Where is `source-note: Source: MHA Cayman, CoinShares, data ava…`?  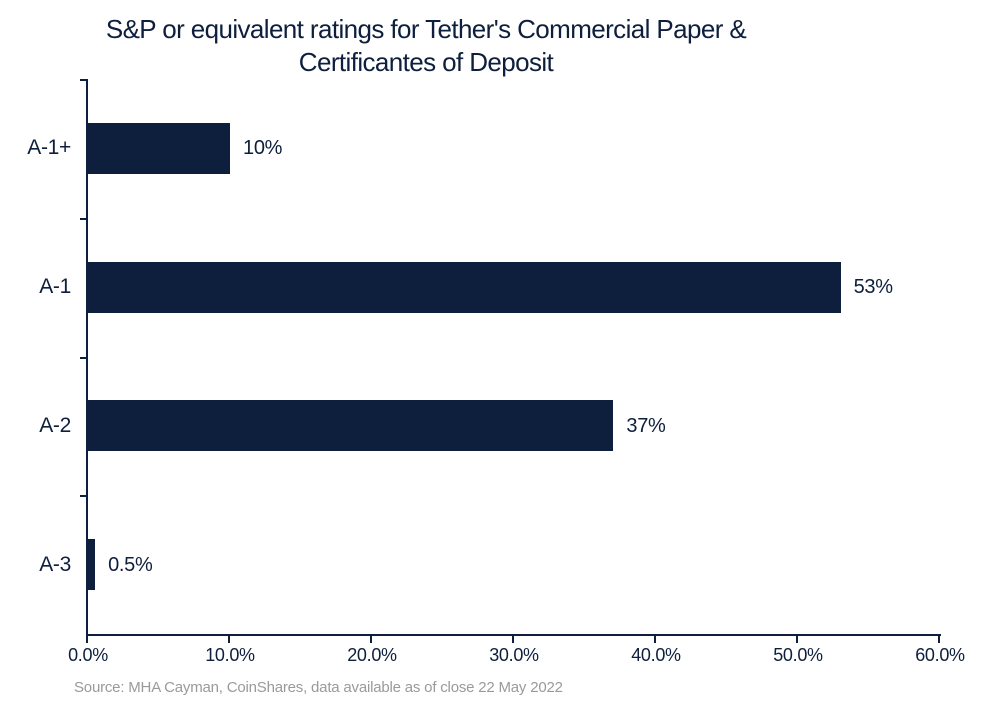 source-note: Source: MHA Cayman, CoinShares, data ava… is located at coordinates (318, 687).